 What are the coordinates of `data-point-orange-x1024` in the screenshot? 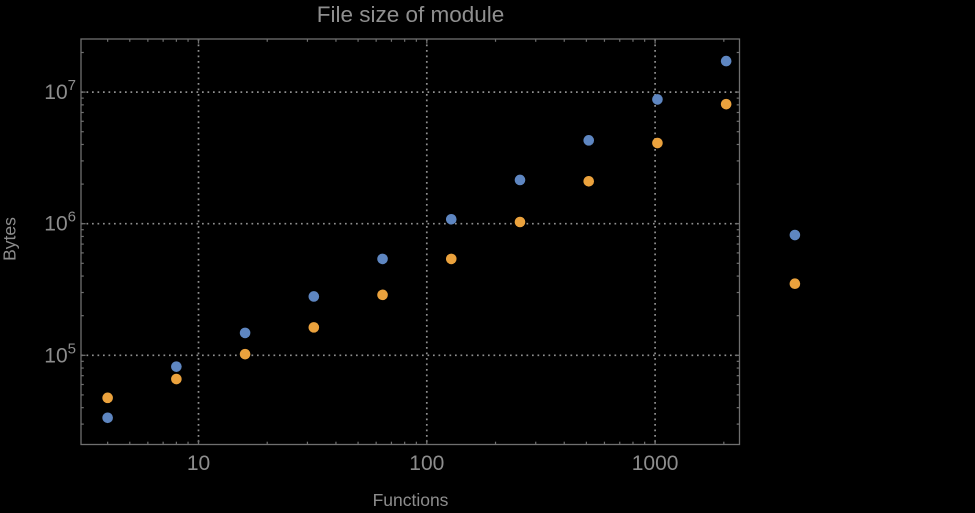 It's located at (657, 143).